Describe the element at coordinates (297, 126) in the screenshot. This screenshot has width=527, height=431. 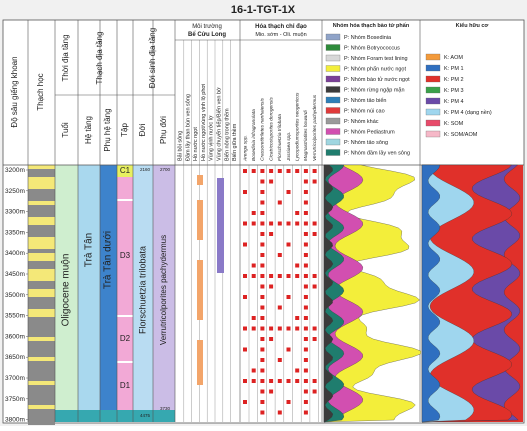
I see `species-label: Lycopodiumsporites neogenicus` at that location.